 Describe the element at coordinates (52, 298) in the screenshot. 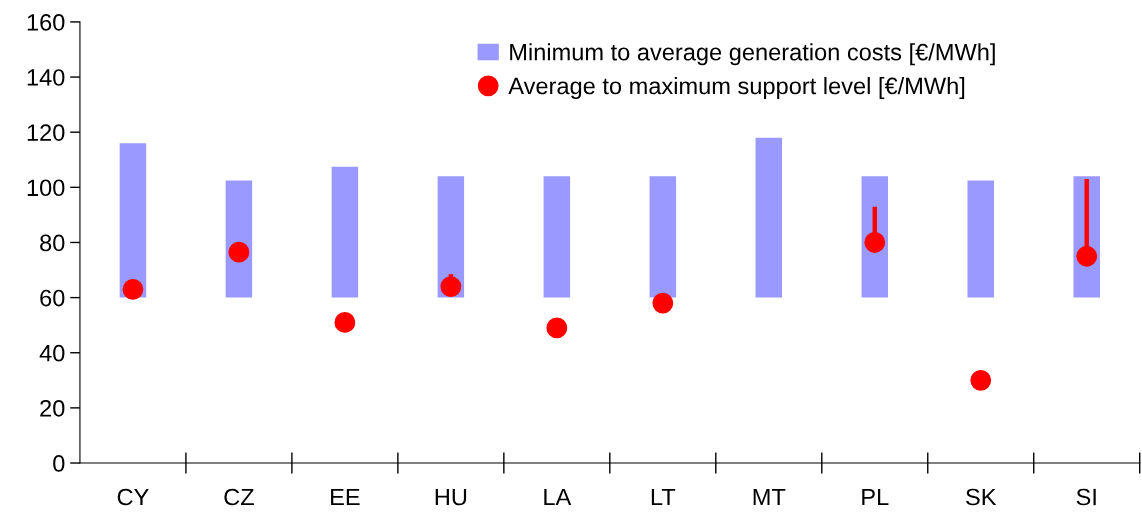

I see `y-tick-label: 60` at that location.